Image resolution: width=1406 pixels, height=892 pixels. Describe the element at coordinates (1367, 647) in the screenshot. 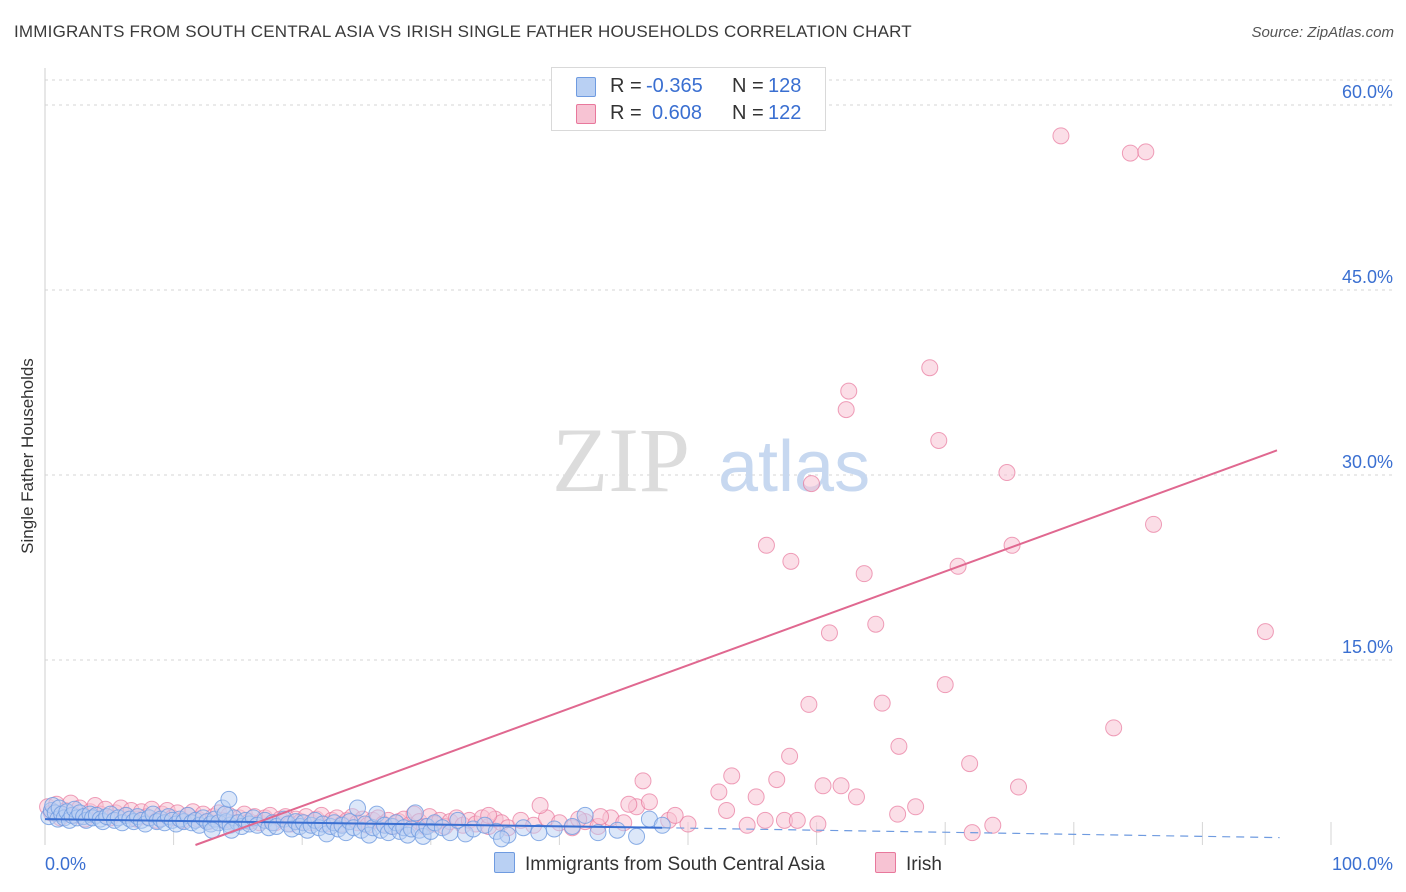

I see `y-tick-label: 15.0%` at that location.